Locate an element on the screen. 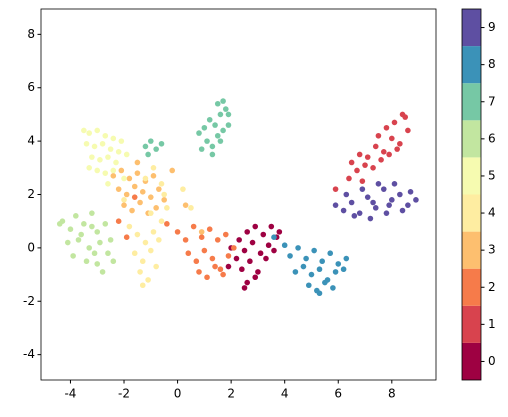 The height and width of the screenshot is (417, 508). colorbar-tick-label: 0 is located at coordinates (492, 361).